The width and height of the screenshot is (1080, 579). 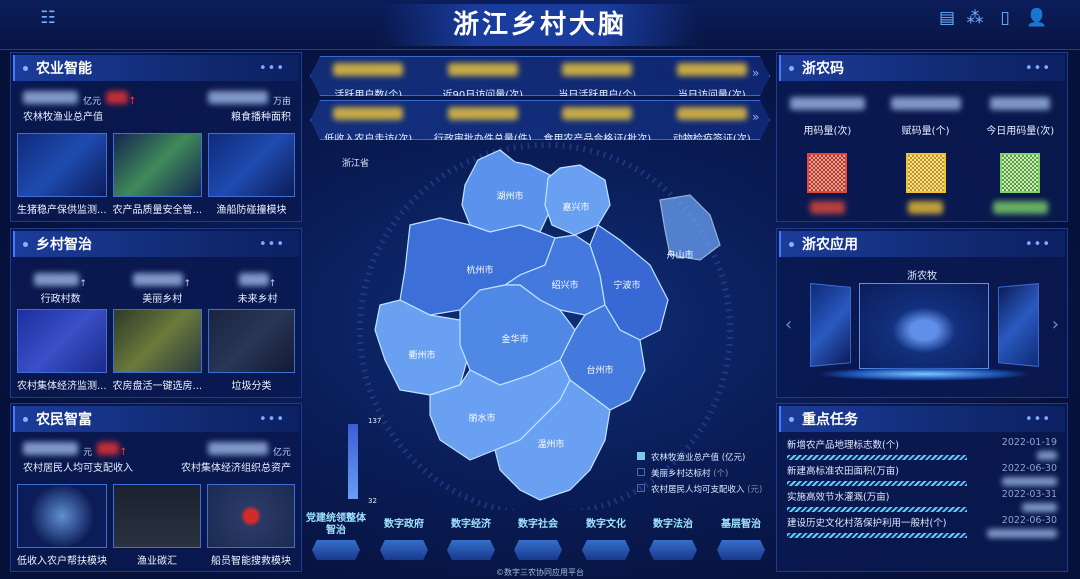 What do you see at coordinates (80, 106) in the screenshot?
I see `stat-total-output: 亿元 ↑ 农林牧渔业总产值` at bounding box center [80, 106].